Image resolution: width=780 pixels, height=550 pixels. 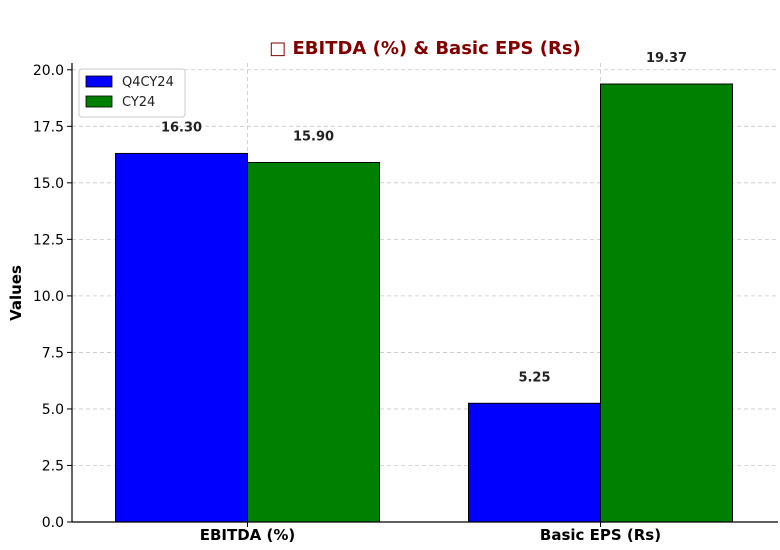 What do you see at coordinates (313, 136) in the screenshot?
I see `data-label: 15.90` at bounding box center [313, 136].